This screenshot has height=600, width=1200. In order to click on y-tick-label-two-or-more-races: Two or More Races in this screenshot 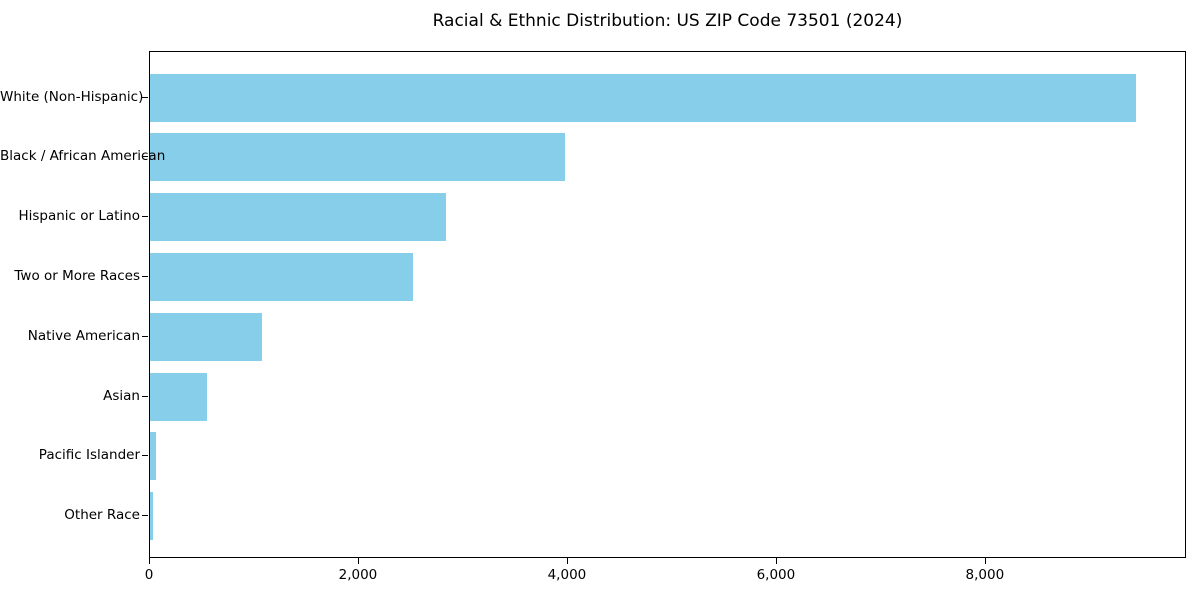, I will do `click(77, 275)`.